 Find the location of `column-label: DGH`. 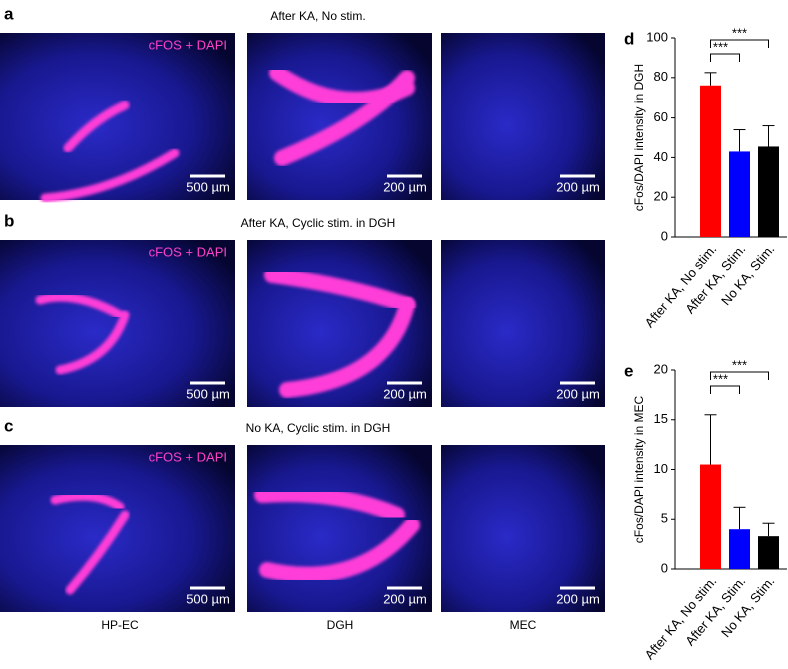

column-label: DGH is located at coordinates (340, 625).